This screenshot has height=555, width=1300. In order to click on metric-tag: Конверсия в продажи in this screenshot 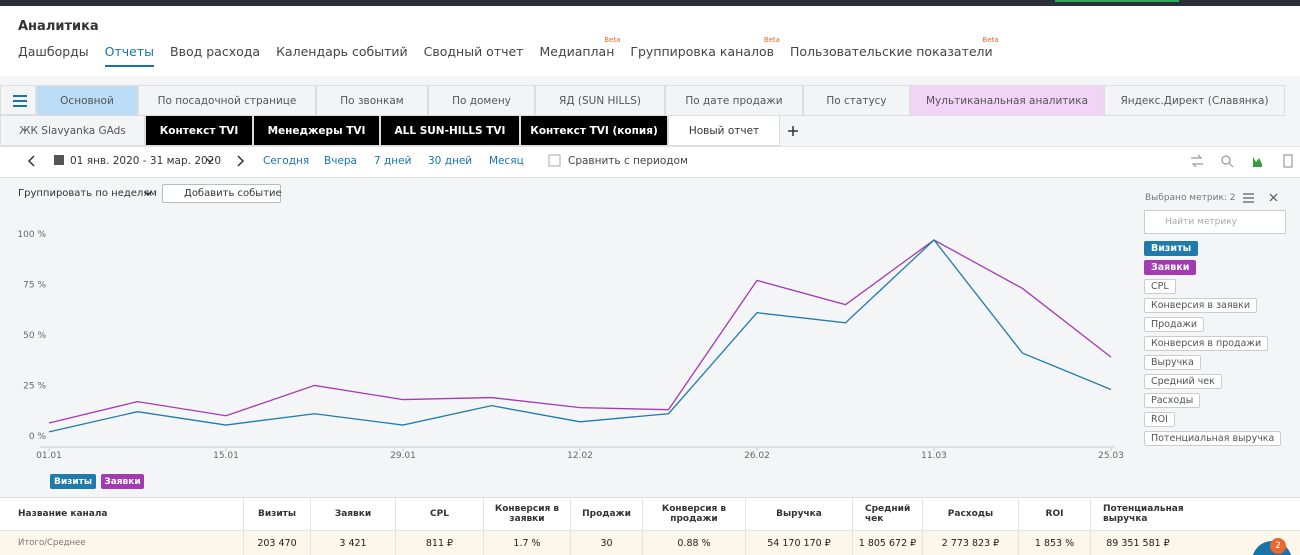, I will do `click(1206, 343)`.